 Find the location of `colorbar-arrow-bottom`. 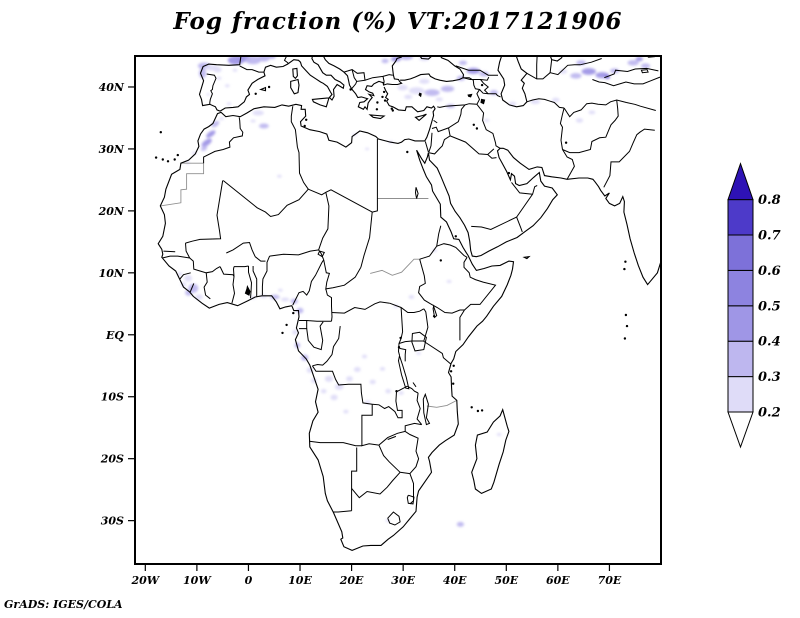

colorbar-arrow-bottom is located at coordinates (740, 430).